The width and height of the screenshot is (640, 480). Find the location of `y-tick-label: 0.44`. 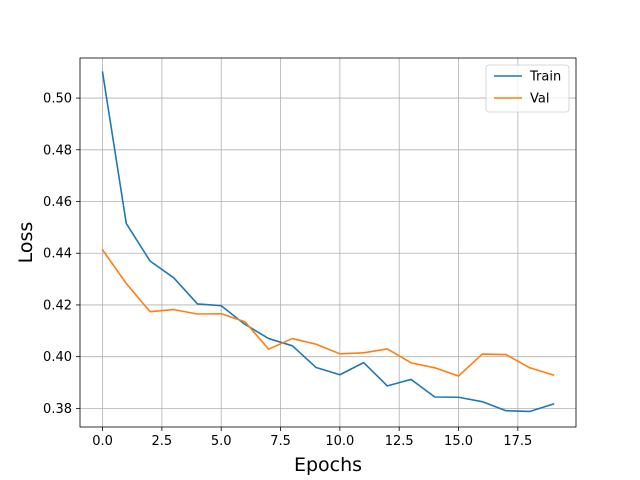

y-tick-label: 0.44 is located at coordinates (57, 254).